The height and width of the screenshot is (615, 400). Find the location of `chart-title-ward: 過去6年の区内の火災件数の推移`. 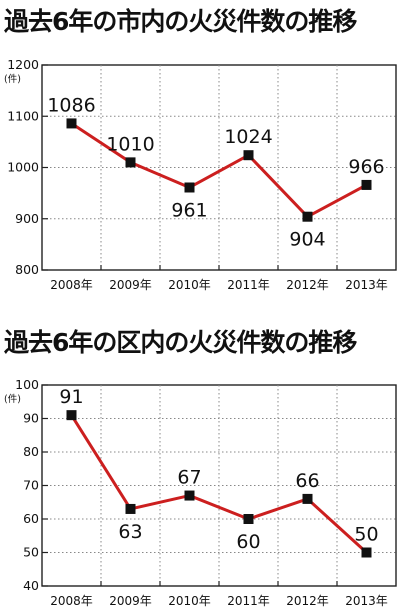

chart-title-ward: 過去6年の区内の火災件数の推移 is located at coordinates (180, 342).